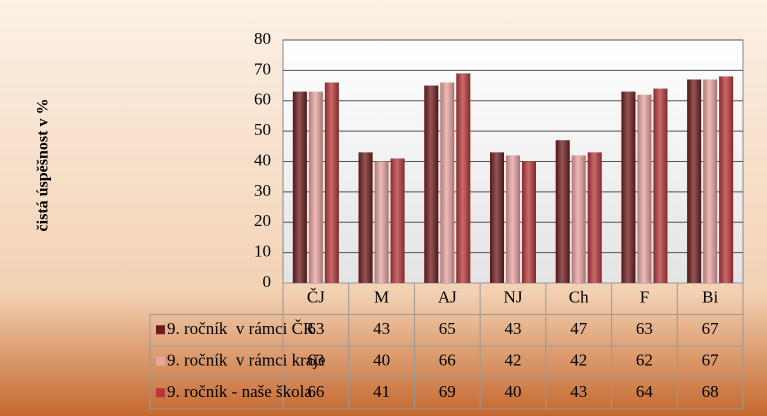  Describe the element at coordinates (262, 68) in the screenshot. I see `y-tick-label: 70` at that location.